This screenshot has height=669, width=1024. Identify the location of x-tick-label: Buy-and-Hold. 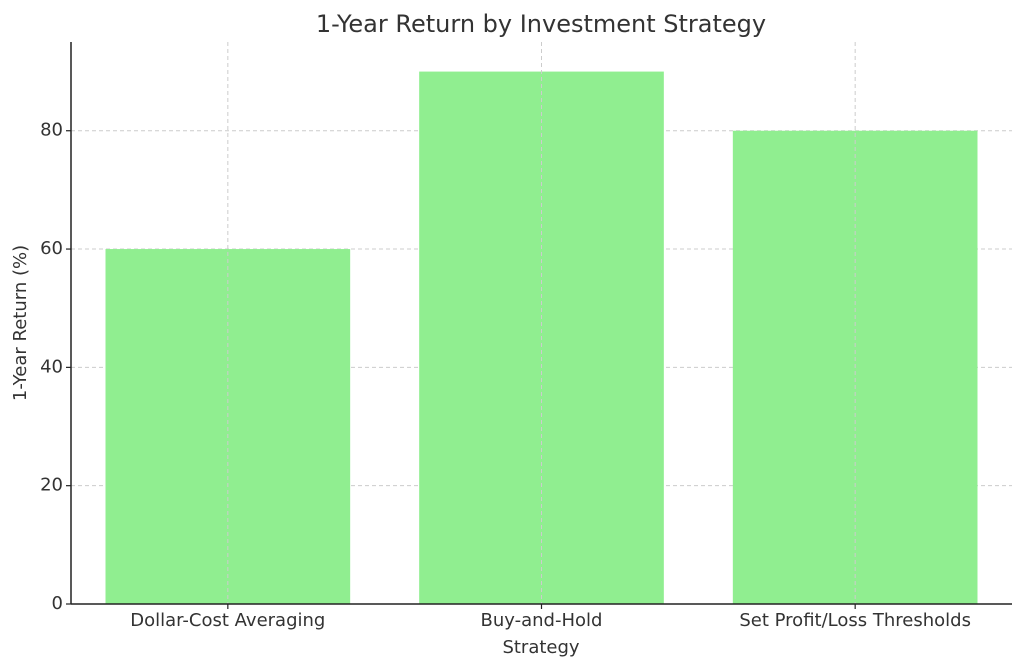
(542, 620).